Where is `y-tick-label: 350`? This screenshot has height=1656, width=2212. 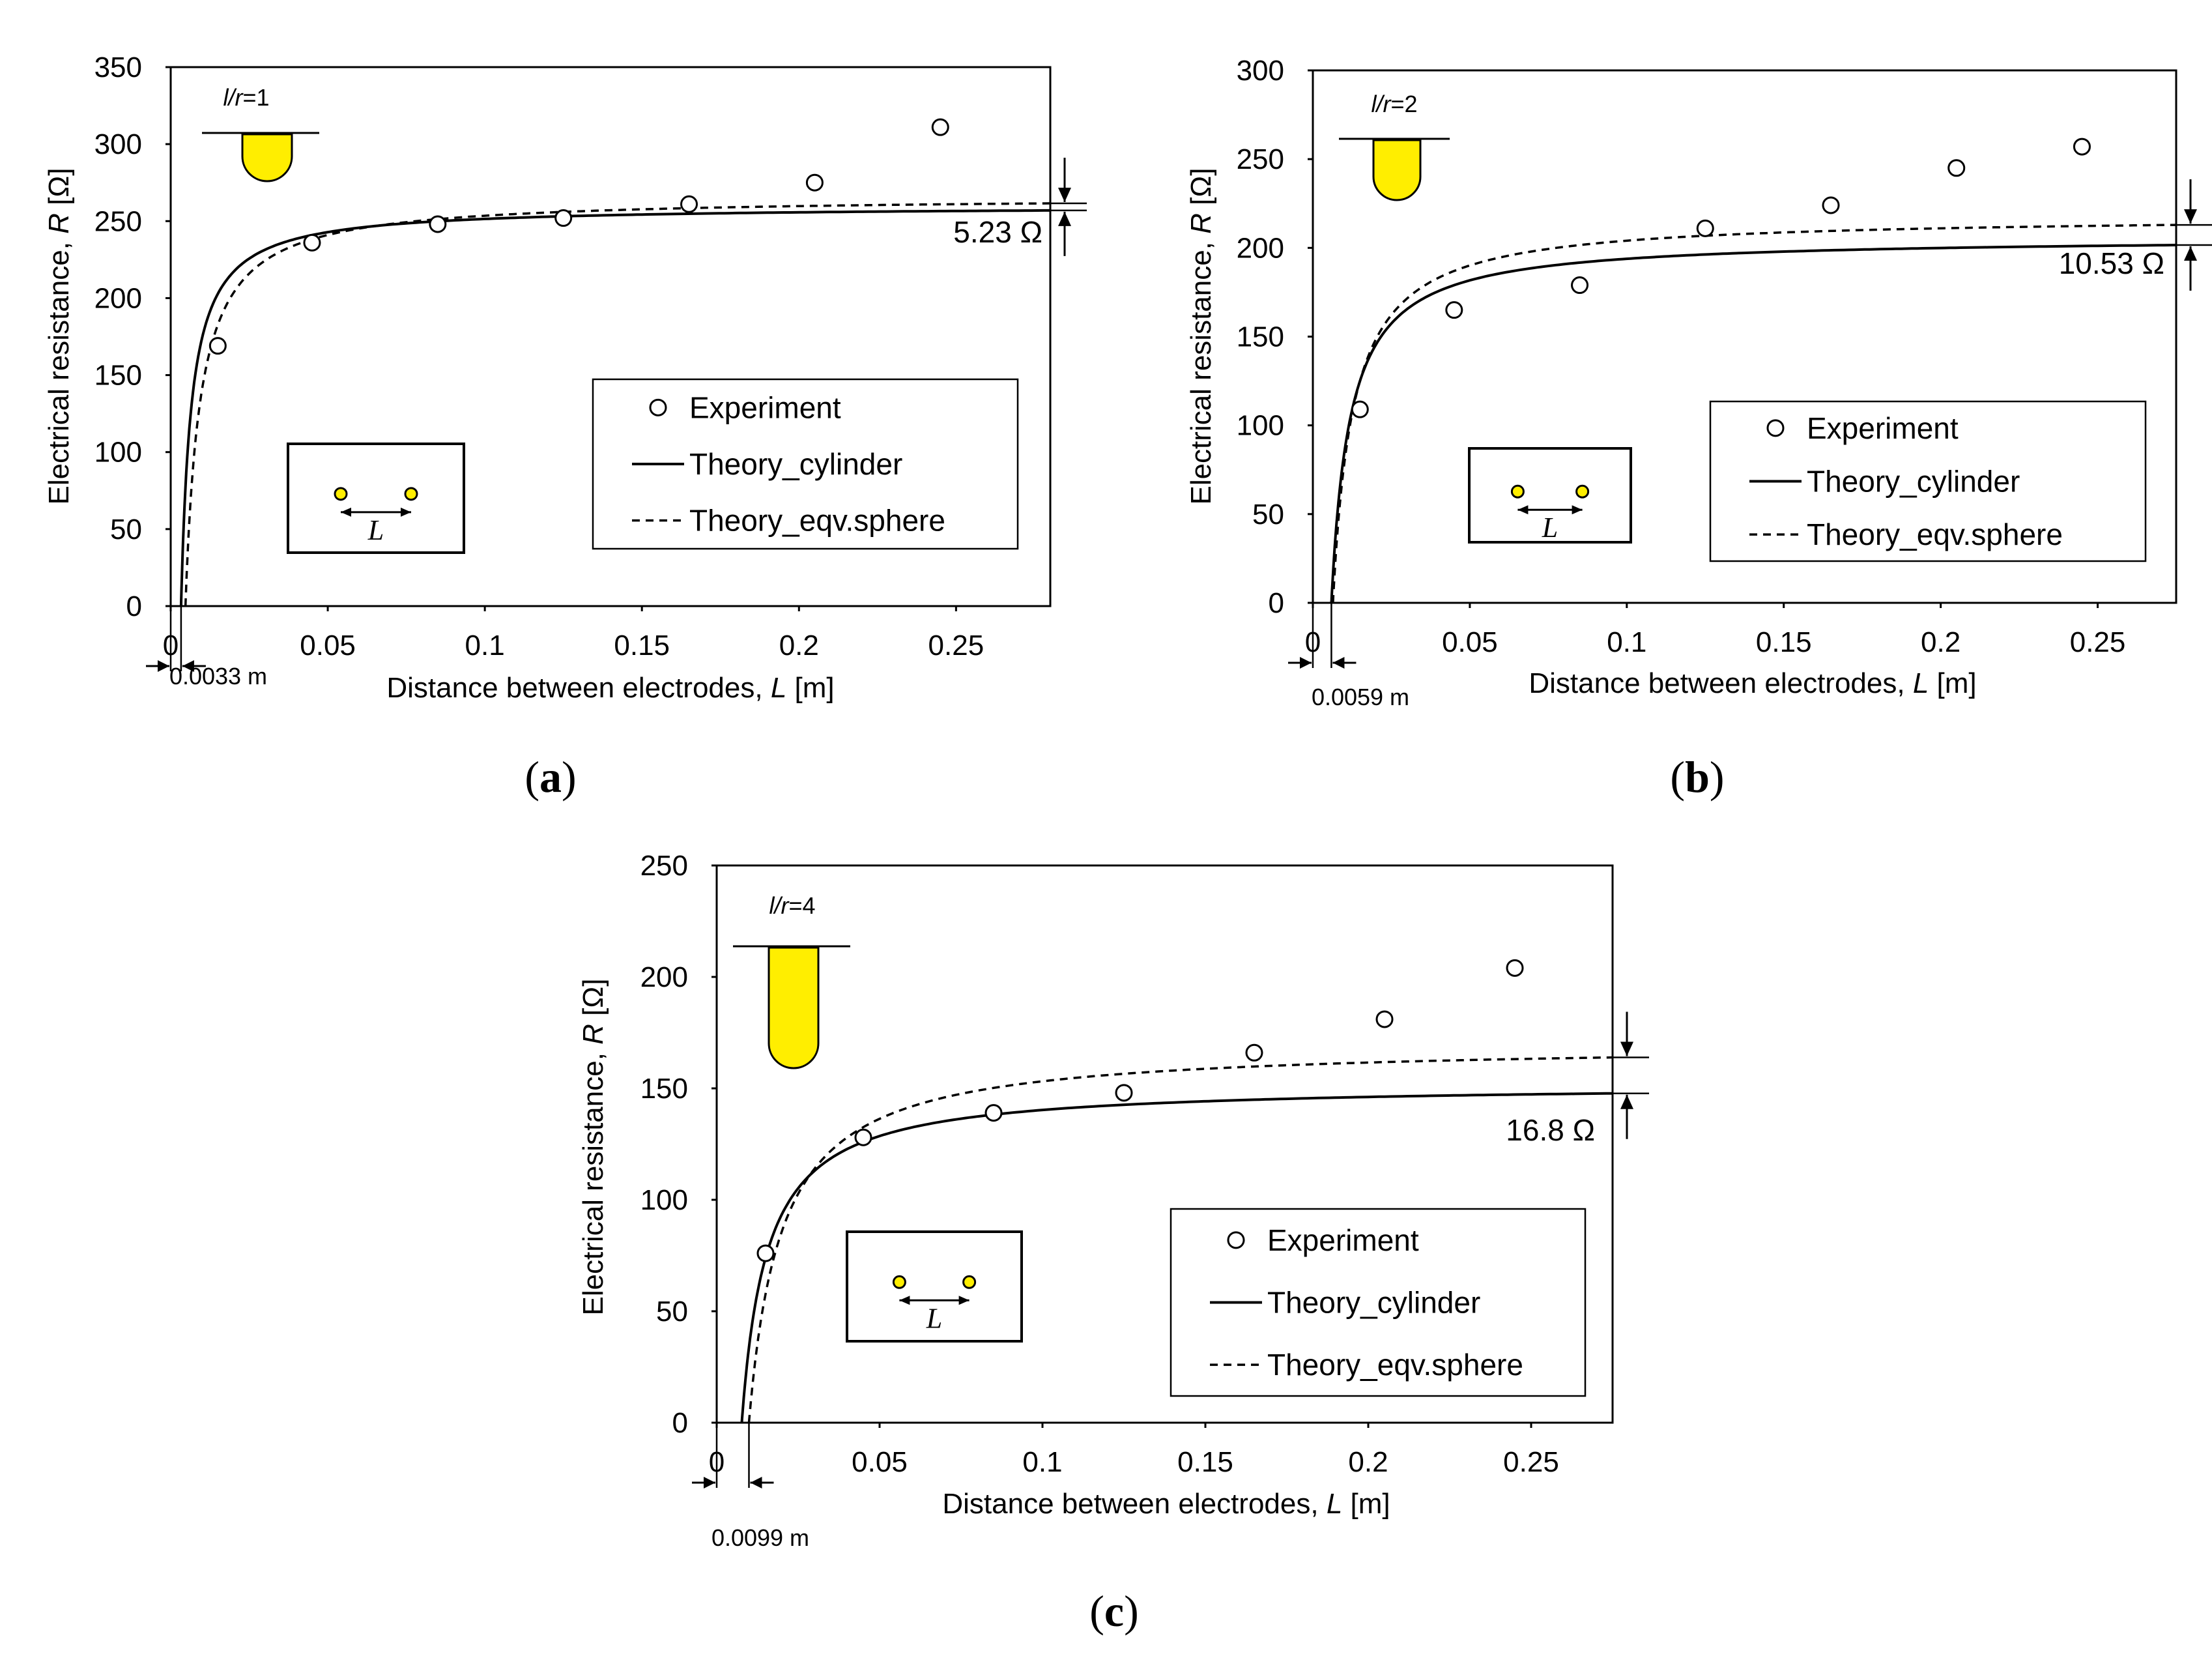
y-tick-label: 350 is located at coordinates (118, 67).